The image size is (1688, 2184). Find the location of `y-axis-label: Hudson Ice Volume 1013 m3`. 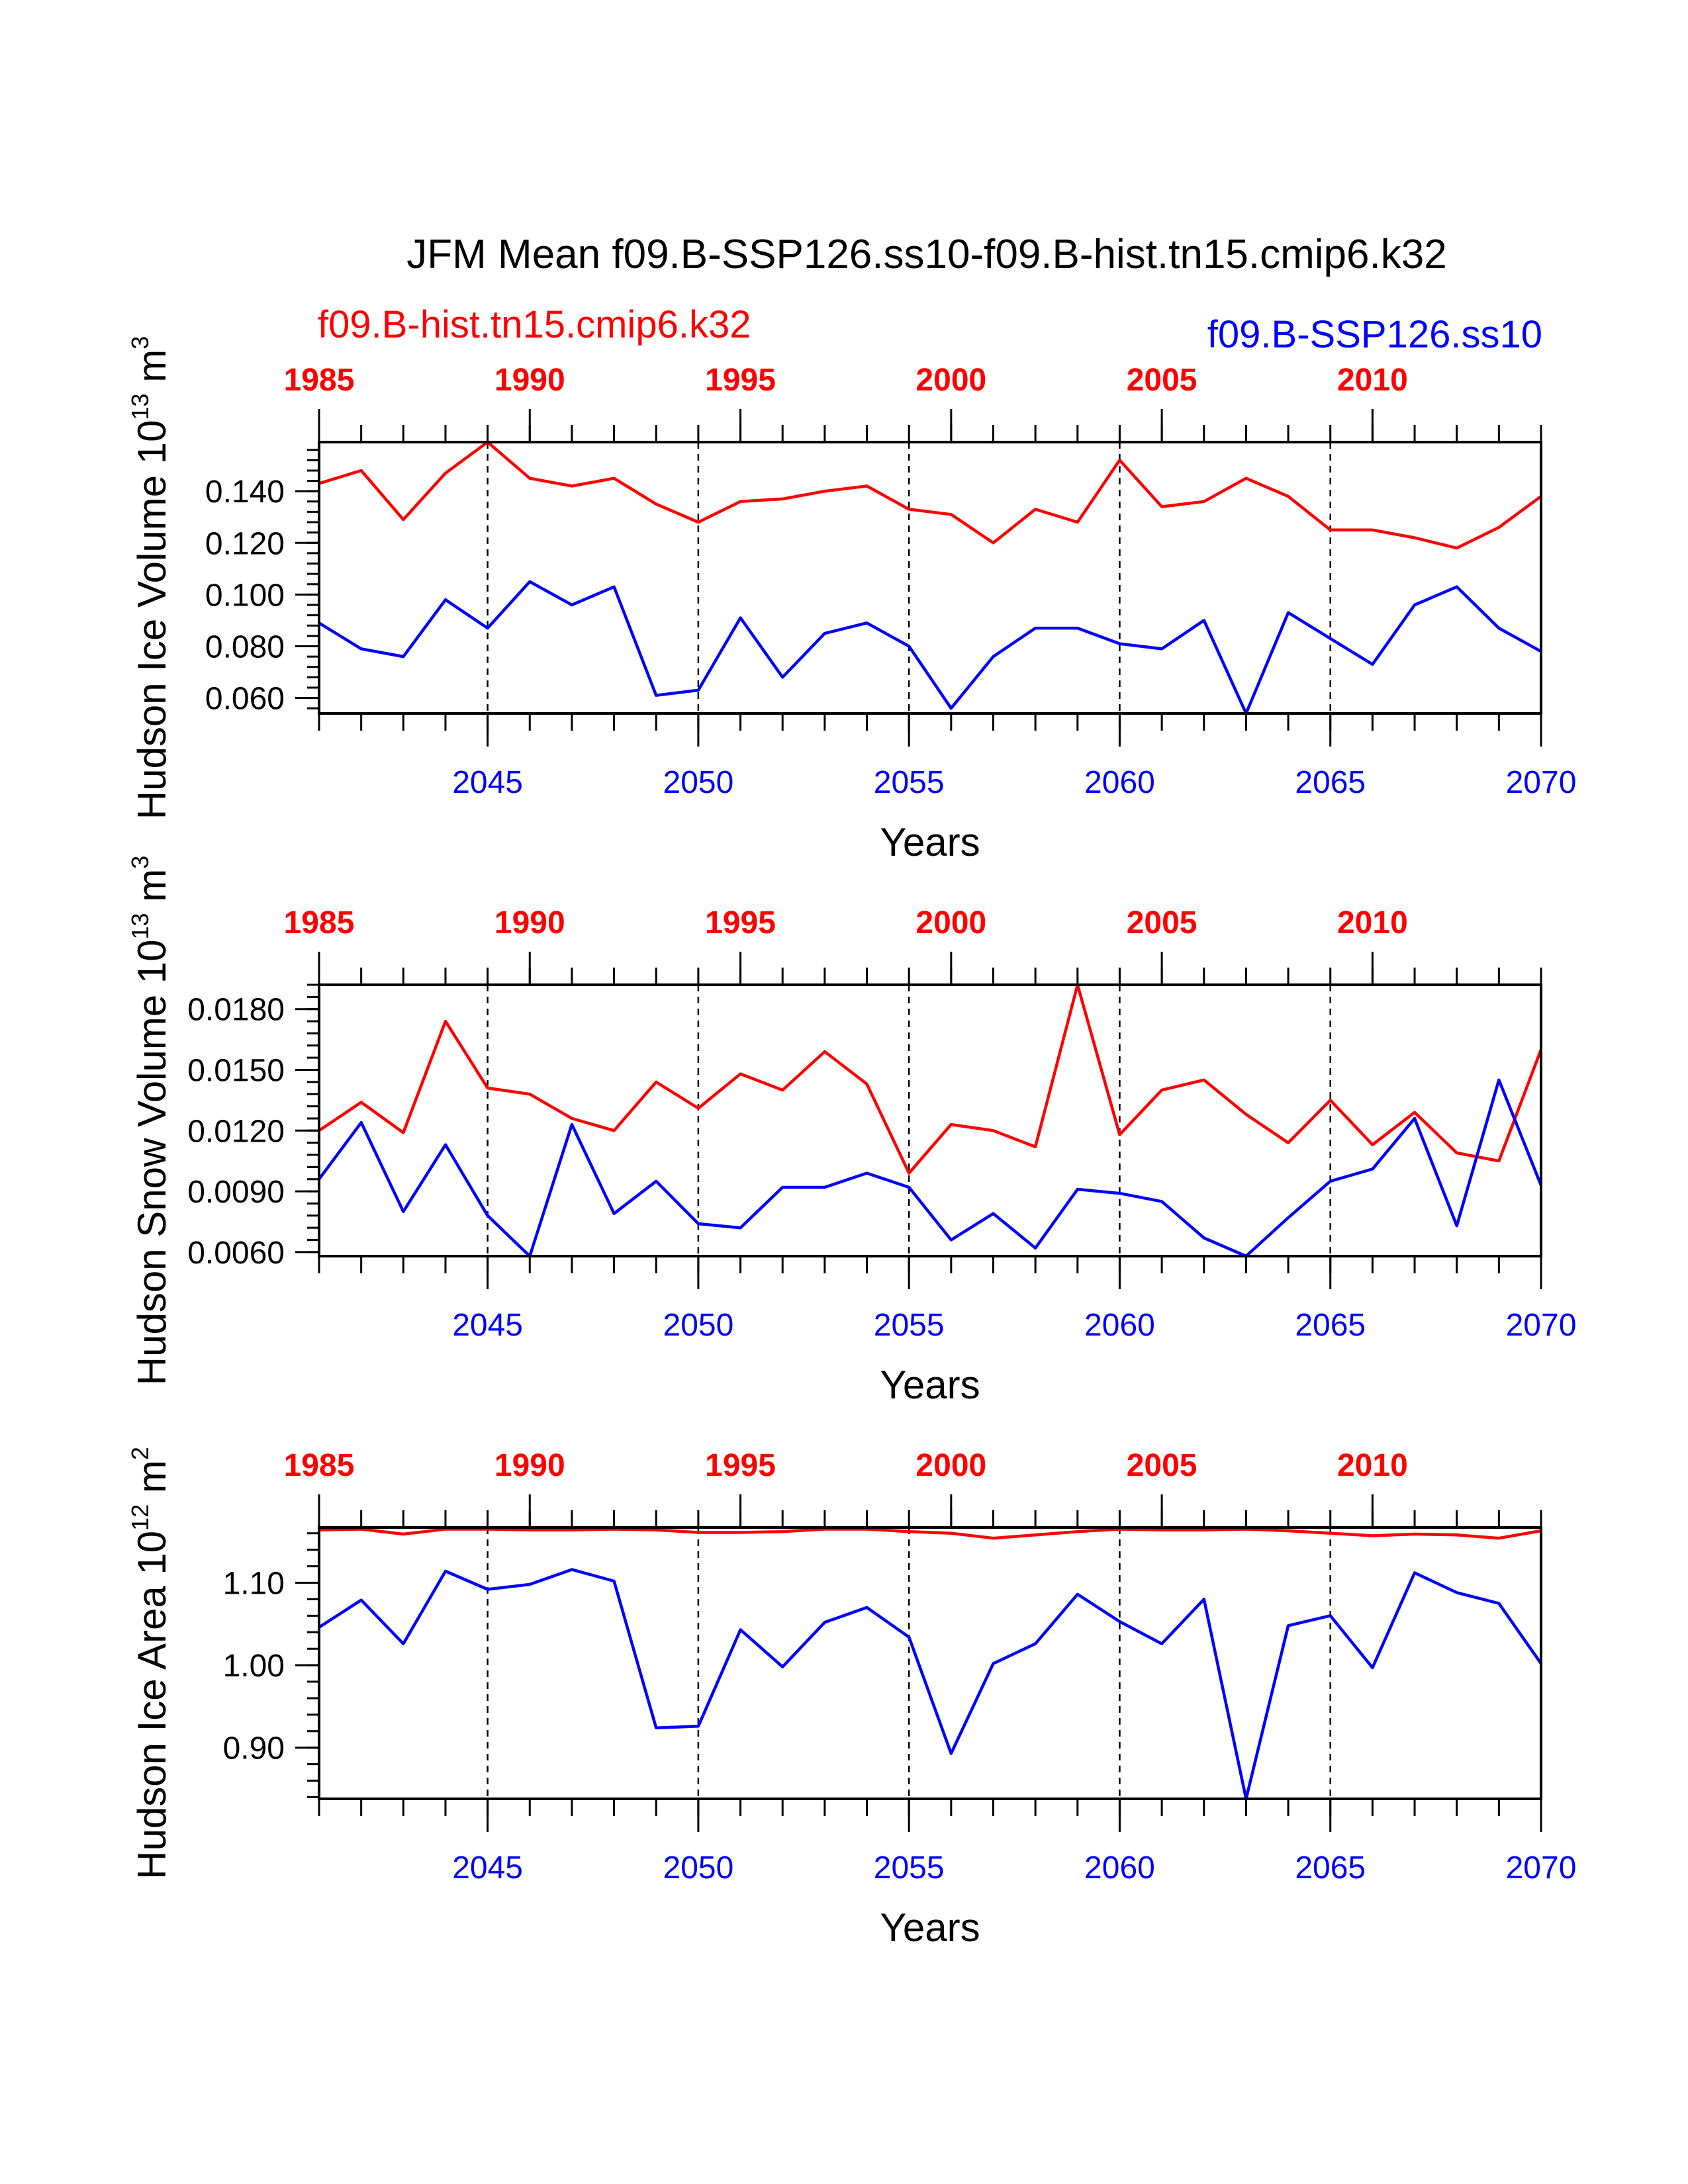

y-axis-label: Hudson Ice Volume 1013 m3 is located at coordinates (150, 577).